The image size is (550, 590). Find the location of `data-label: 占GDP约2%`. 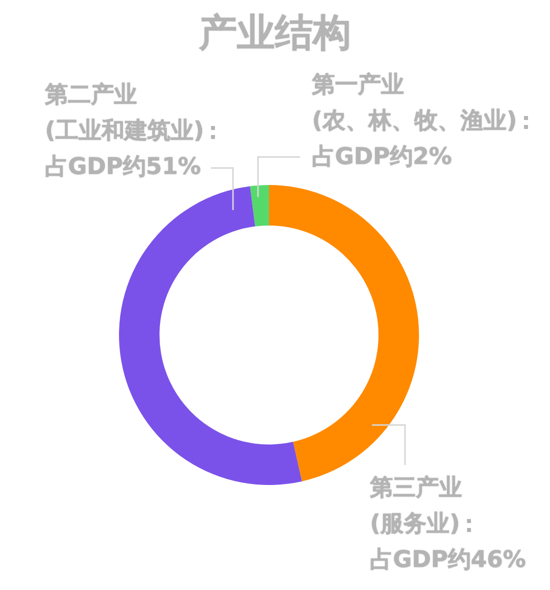

data-label: 占GDP约2% is located at coordinates (382, 157).